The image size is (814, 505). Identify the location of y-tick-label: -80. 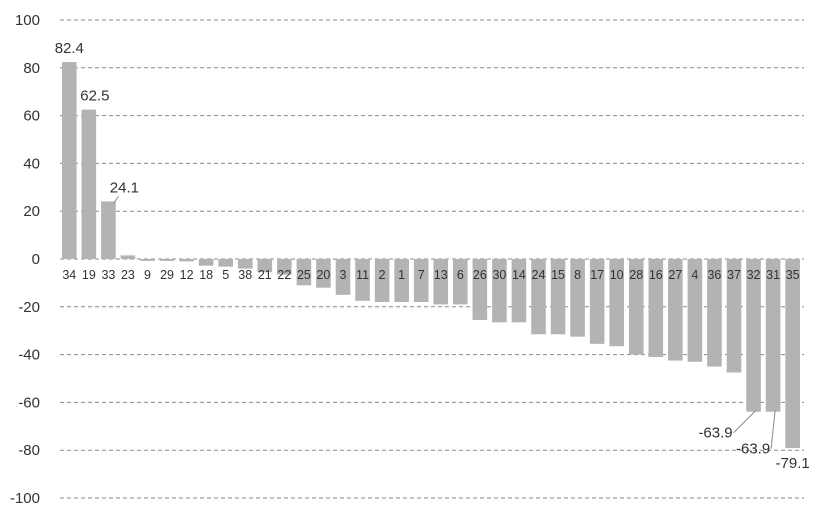
(29, 450).